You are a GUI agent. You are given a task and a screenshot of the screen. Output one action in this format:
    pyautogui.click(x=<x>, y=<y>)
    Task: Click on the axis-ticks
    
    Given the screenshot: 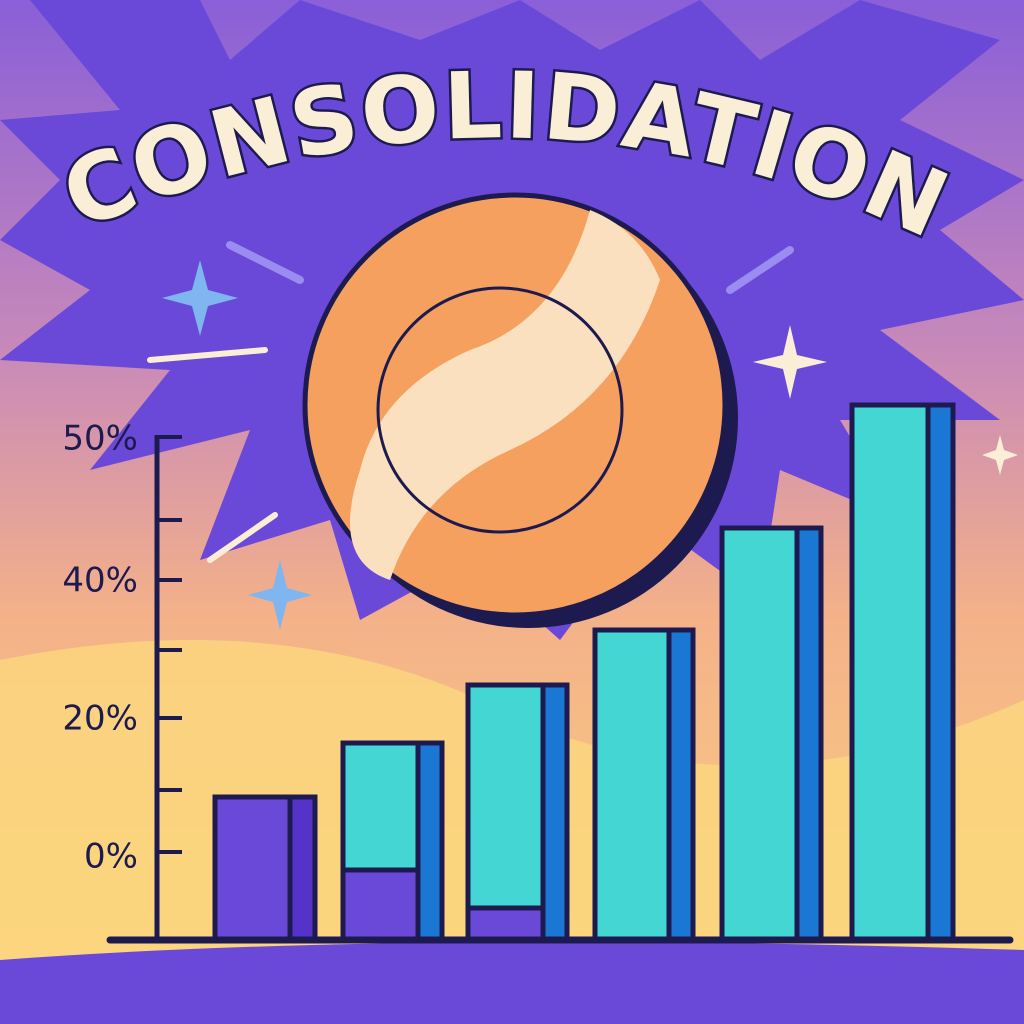 What is the action you would take?
    pyautogui.click(x=169, y=644)
    